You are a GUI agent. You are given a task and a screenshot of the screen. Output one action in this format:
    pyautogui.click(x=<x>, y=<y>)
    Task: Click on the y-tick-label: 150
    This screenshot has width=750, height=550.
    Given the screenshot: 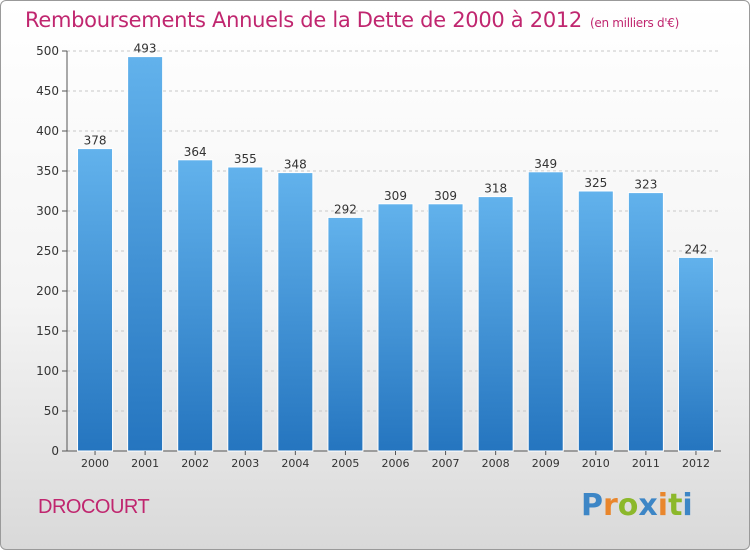 What is the action you would take?
    pyautogui.click(x=47, y=331)
    